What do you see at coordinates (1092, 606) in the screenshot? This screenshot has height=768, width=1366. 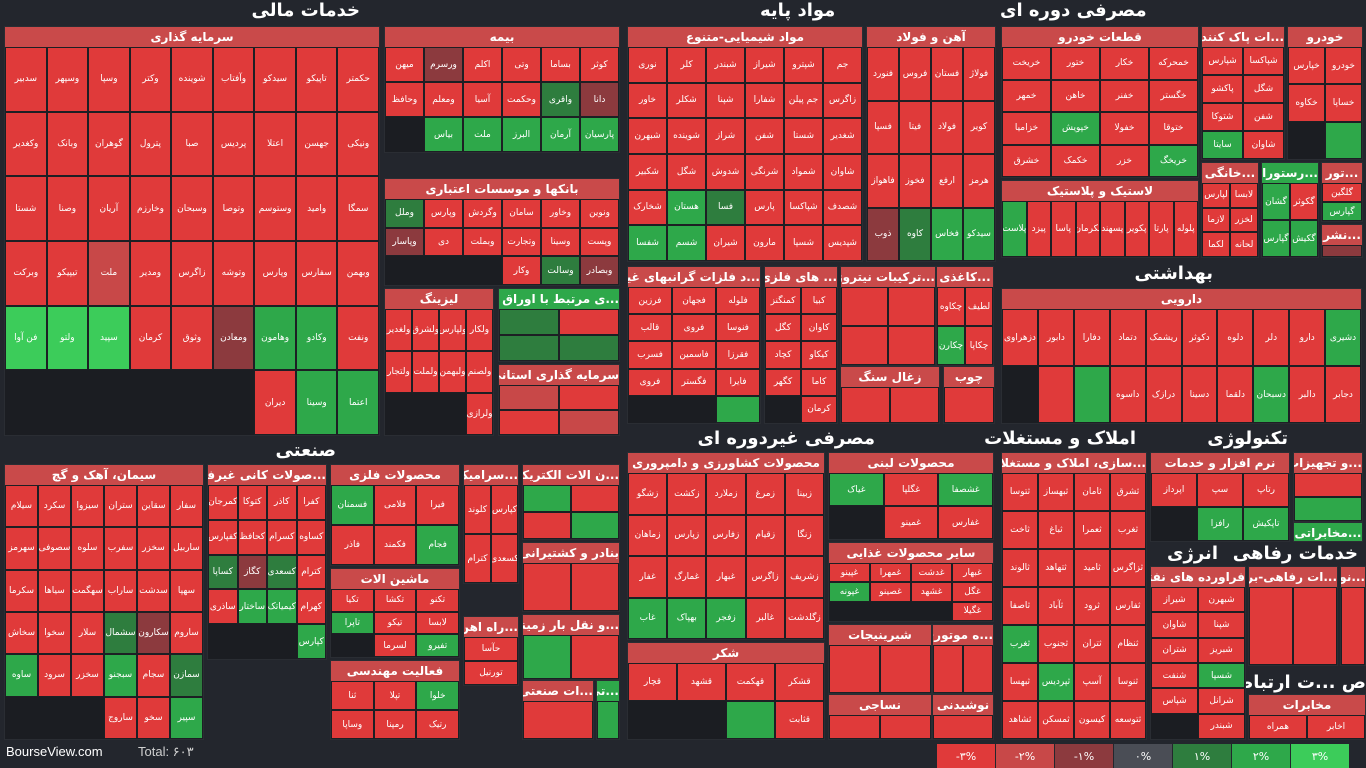 I see `stock-tile: ثرود` at bounding box center [1092, 606].